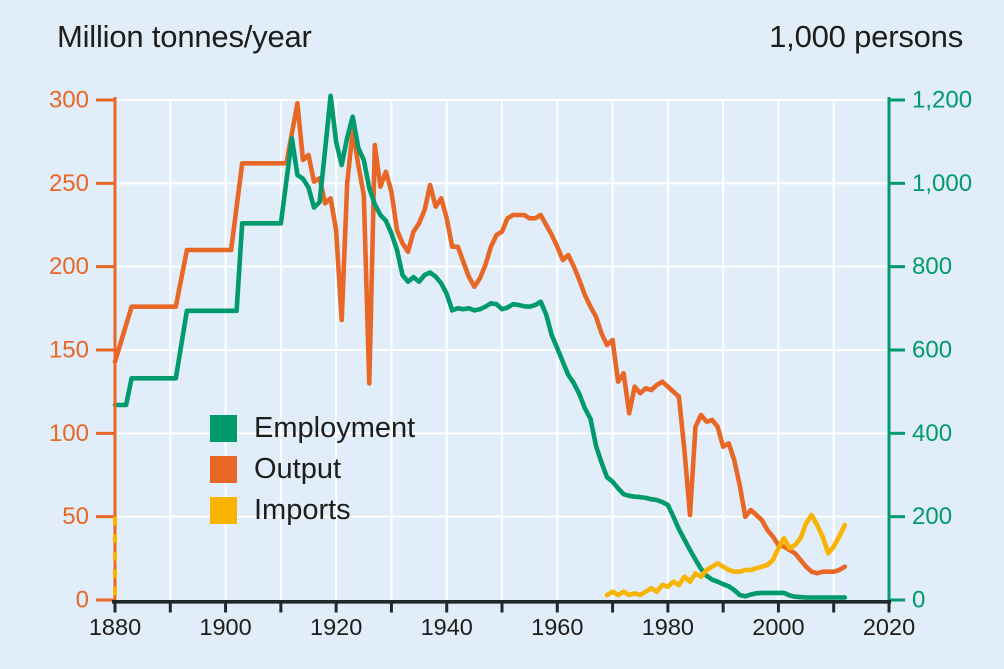  Describe the element at coordinates (557, 627) in the screenshot. I see `x-axis-tick-label: 1960` at that location.